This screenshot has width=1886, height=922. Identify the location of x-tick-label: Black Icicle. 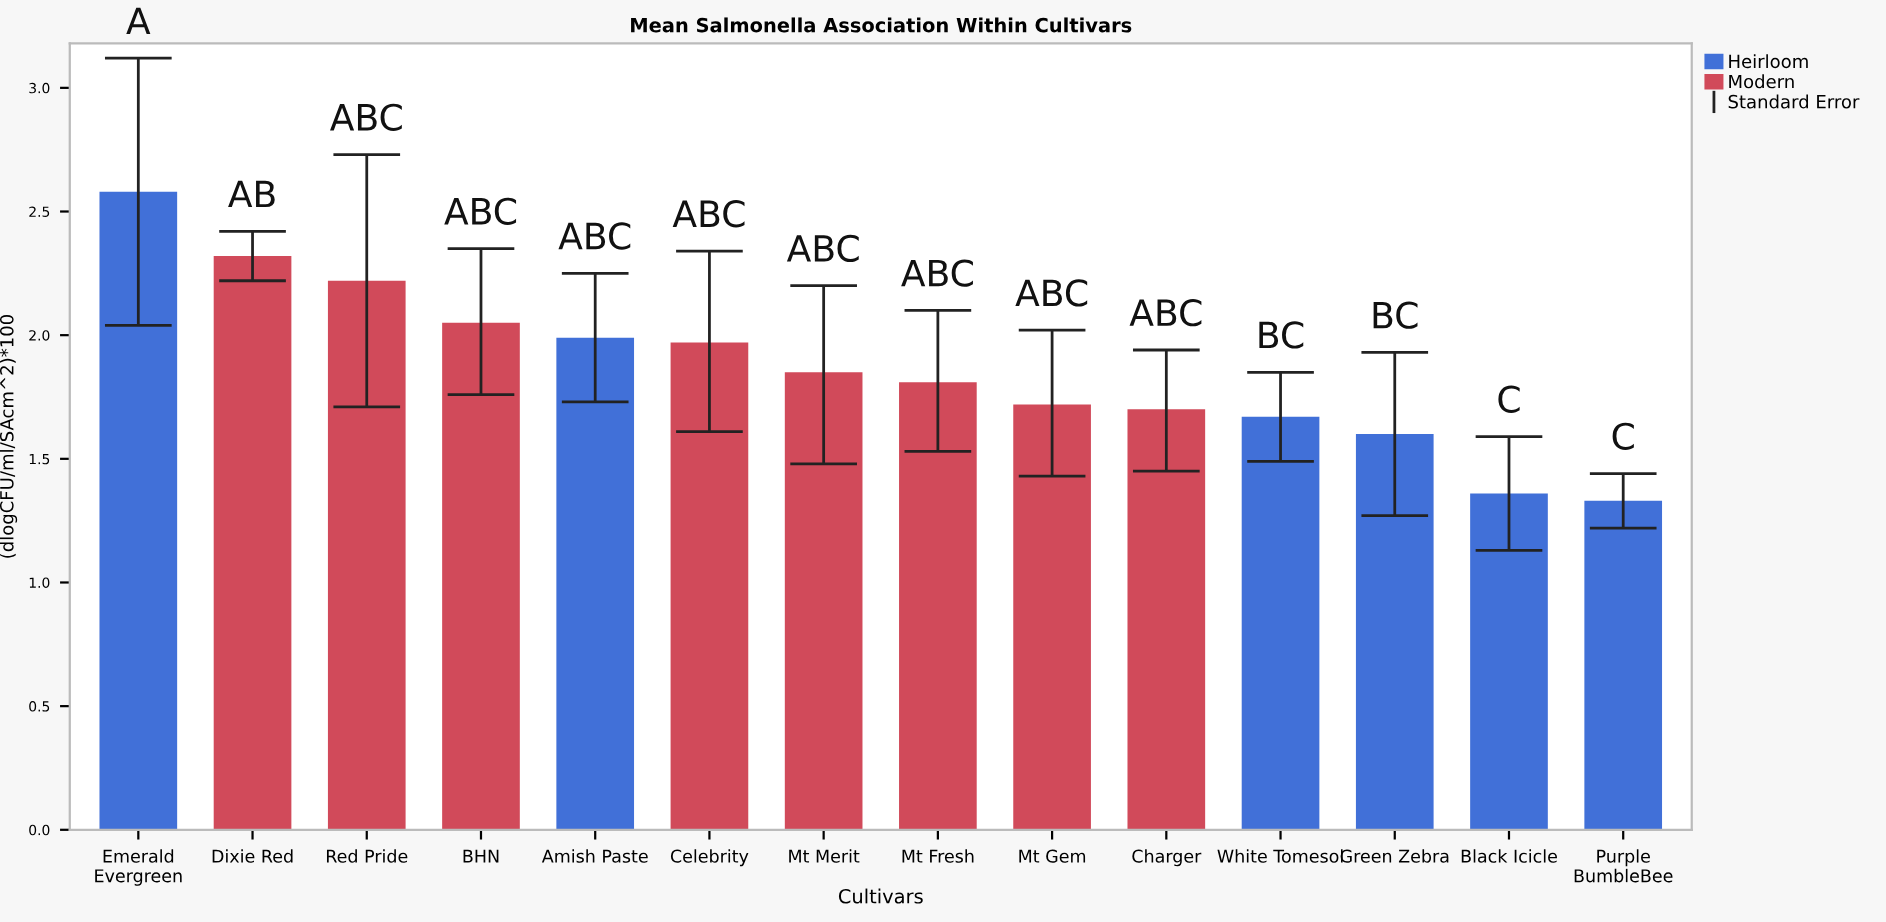
(1509, 856).